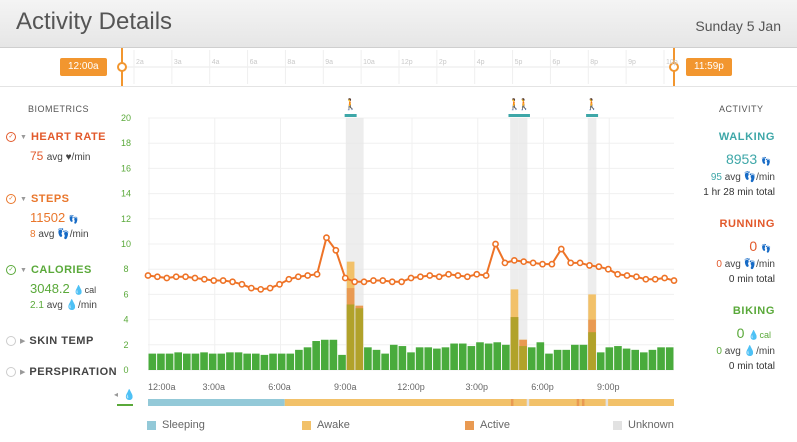 The image size is (797, 442). What do you see at coordinates (254, 62) in the screenshot?
I see `timeline-tick-label: 6a` at bounding box center [254, 62].